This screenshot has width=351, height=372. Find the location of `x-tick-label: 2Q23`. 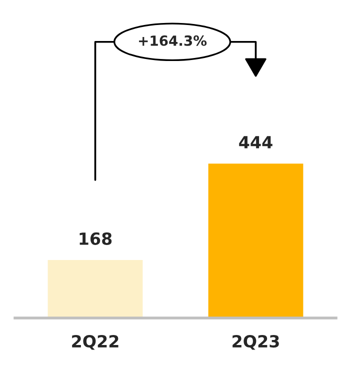

x-tick-label: 2Q23 is located at coordinates (255, 342).